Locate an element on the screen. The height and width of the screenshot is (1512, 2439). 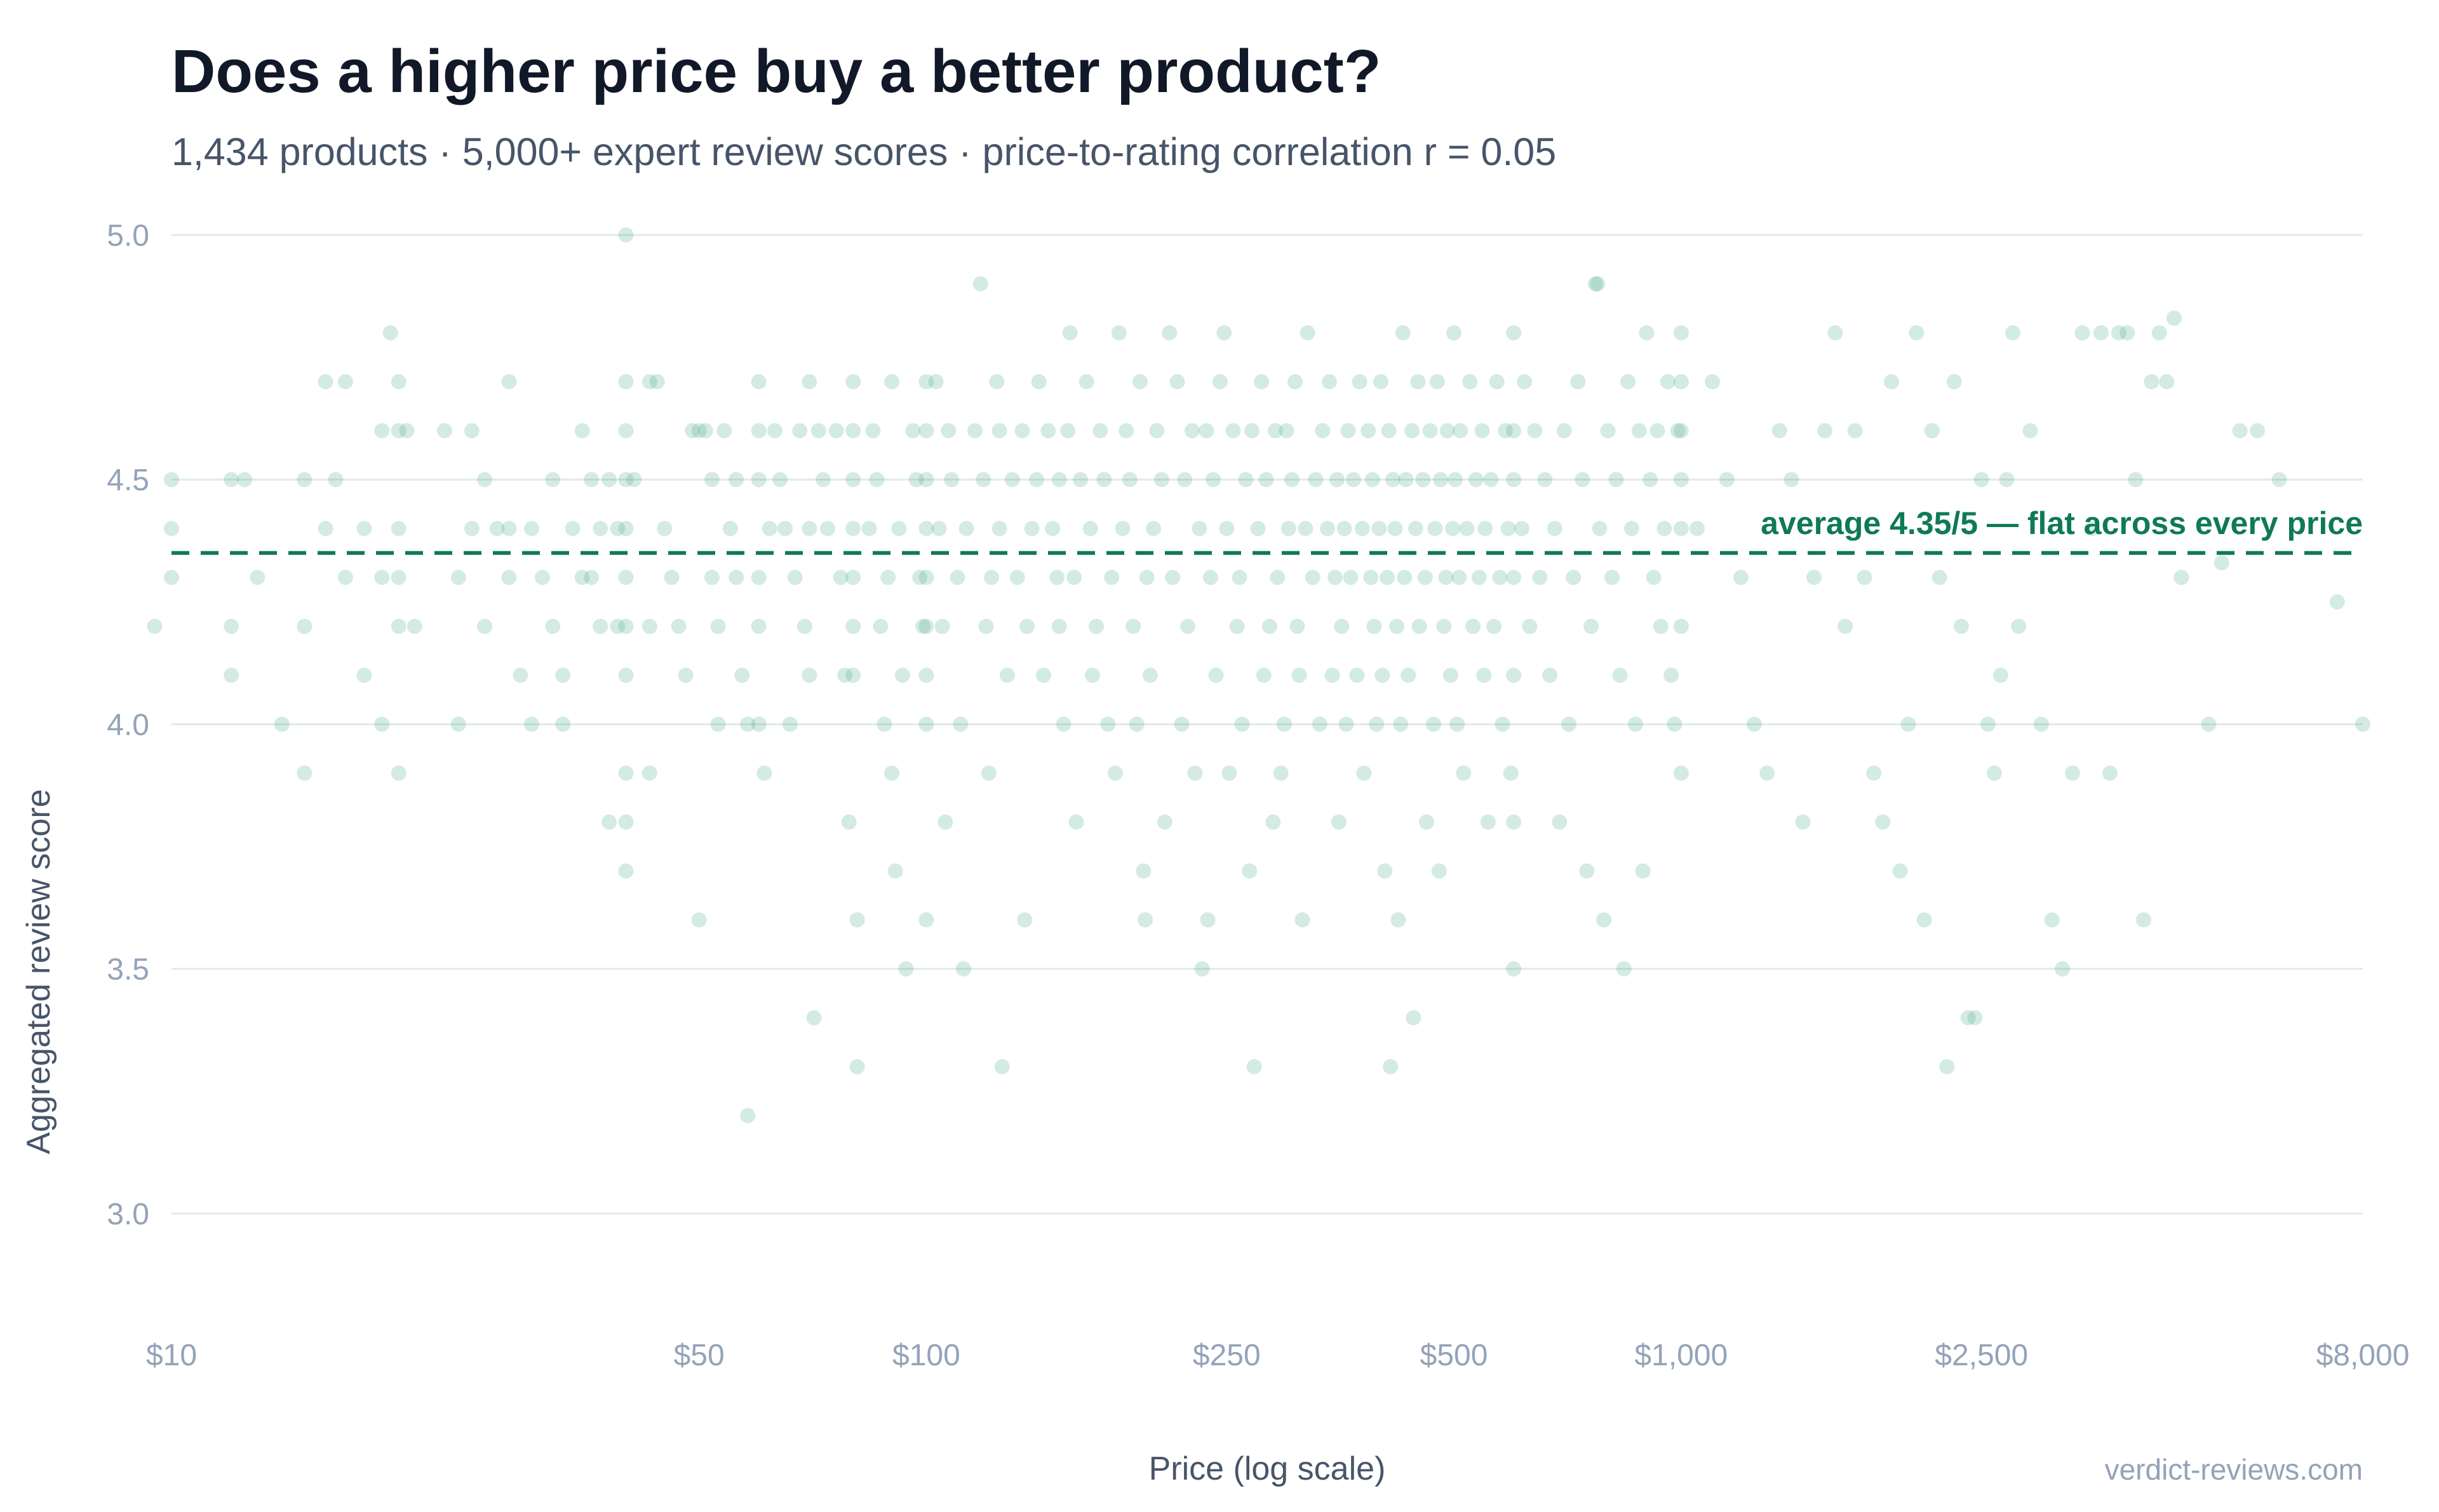
x-tick-label: $500 is located at coordinates (1454, 1355).